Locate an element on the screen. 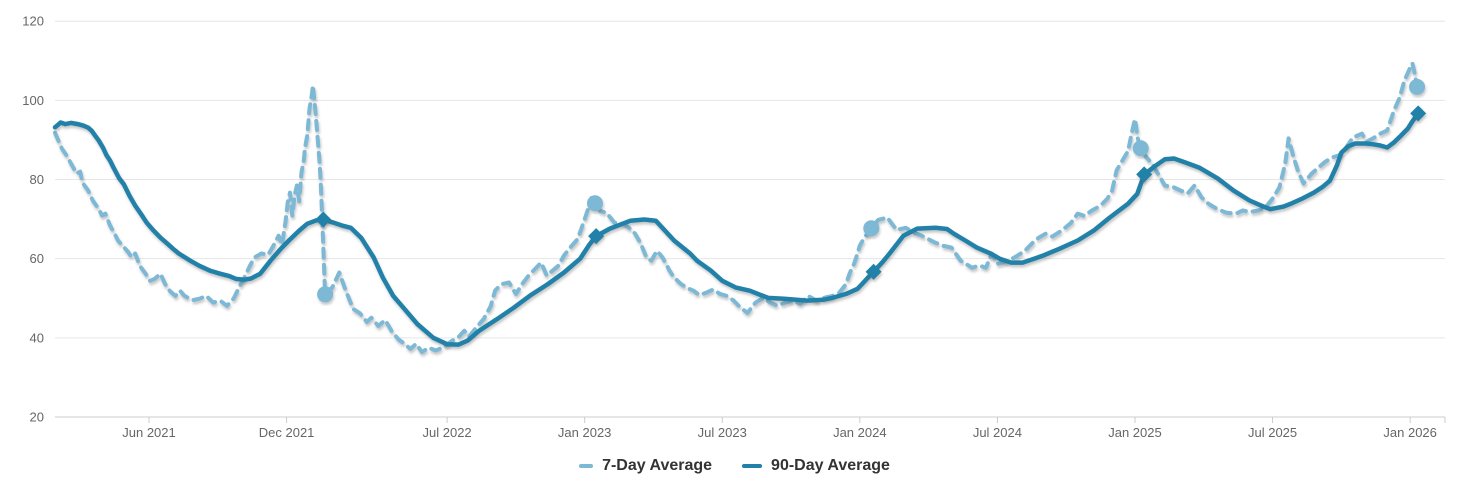  x-axis-label: Jan 2023 is located at coordinates (585, 432).